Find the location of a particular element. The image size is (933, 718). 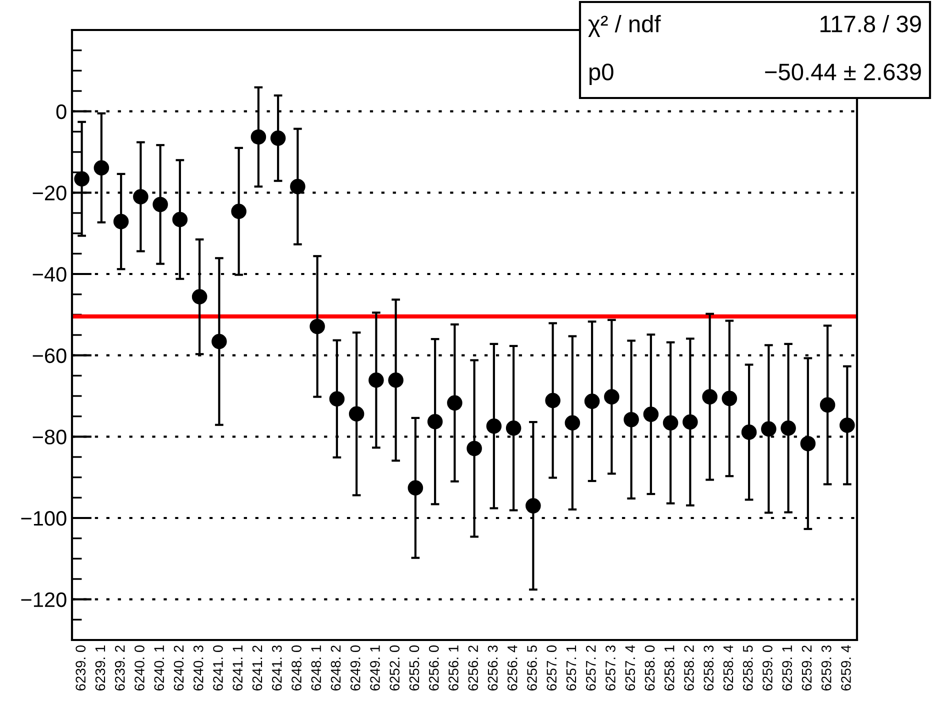

x-tick-label: 6257. 2 is located at coordinates (591, 668).